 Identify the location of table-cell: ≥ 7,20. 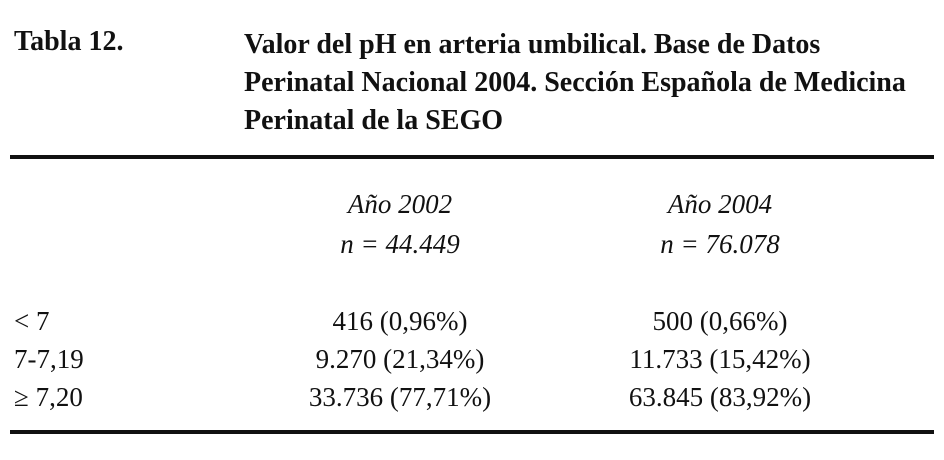
(48, 397).